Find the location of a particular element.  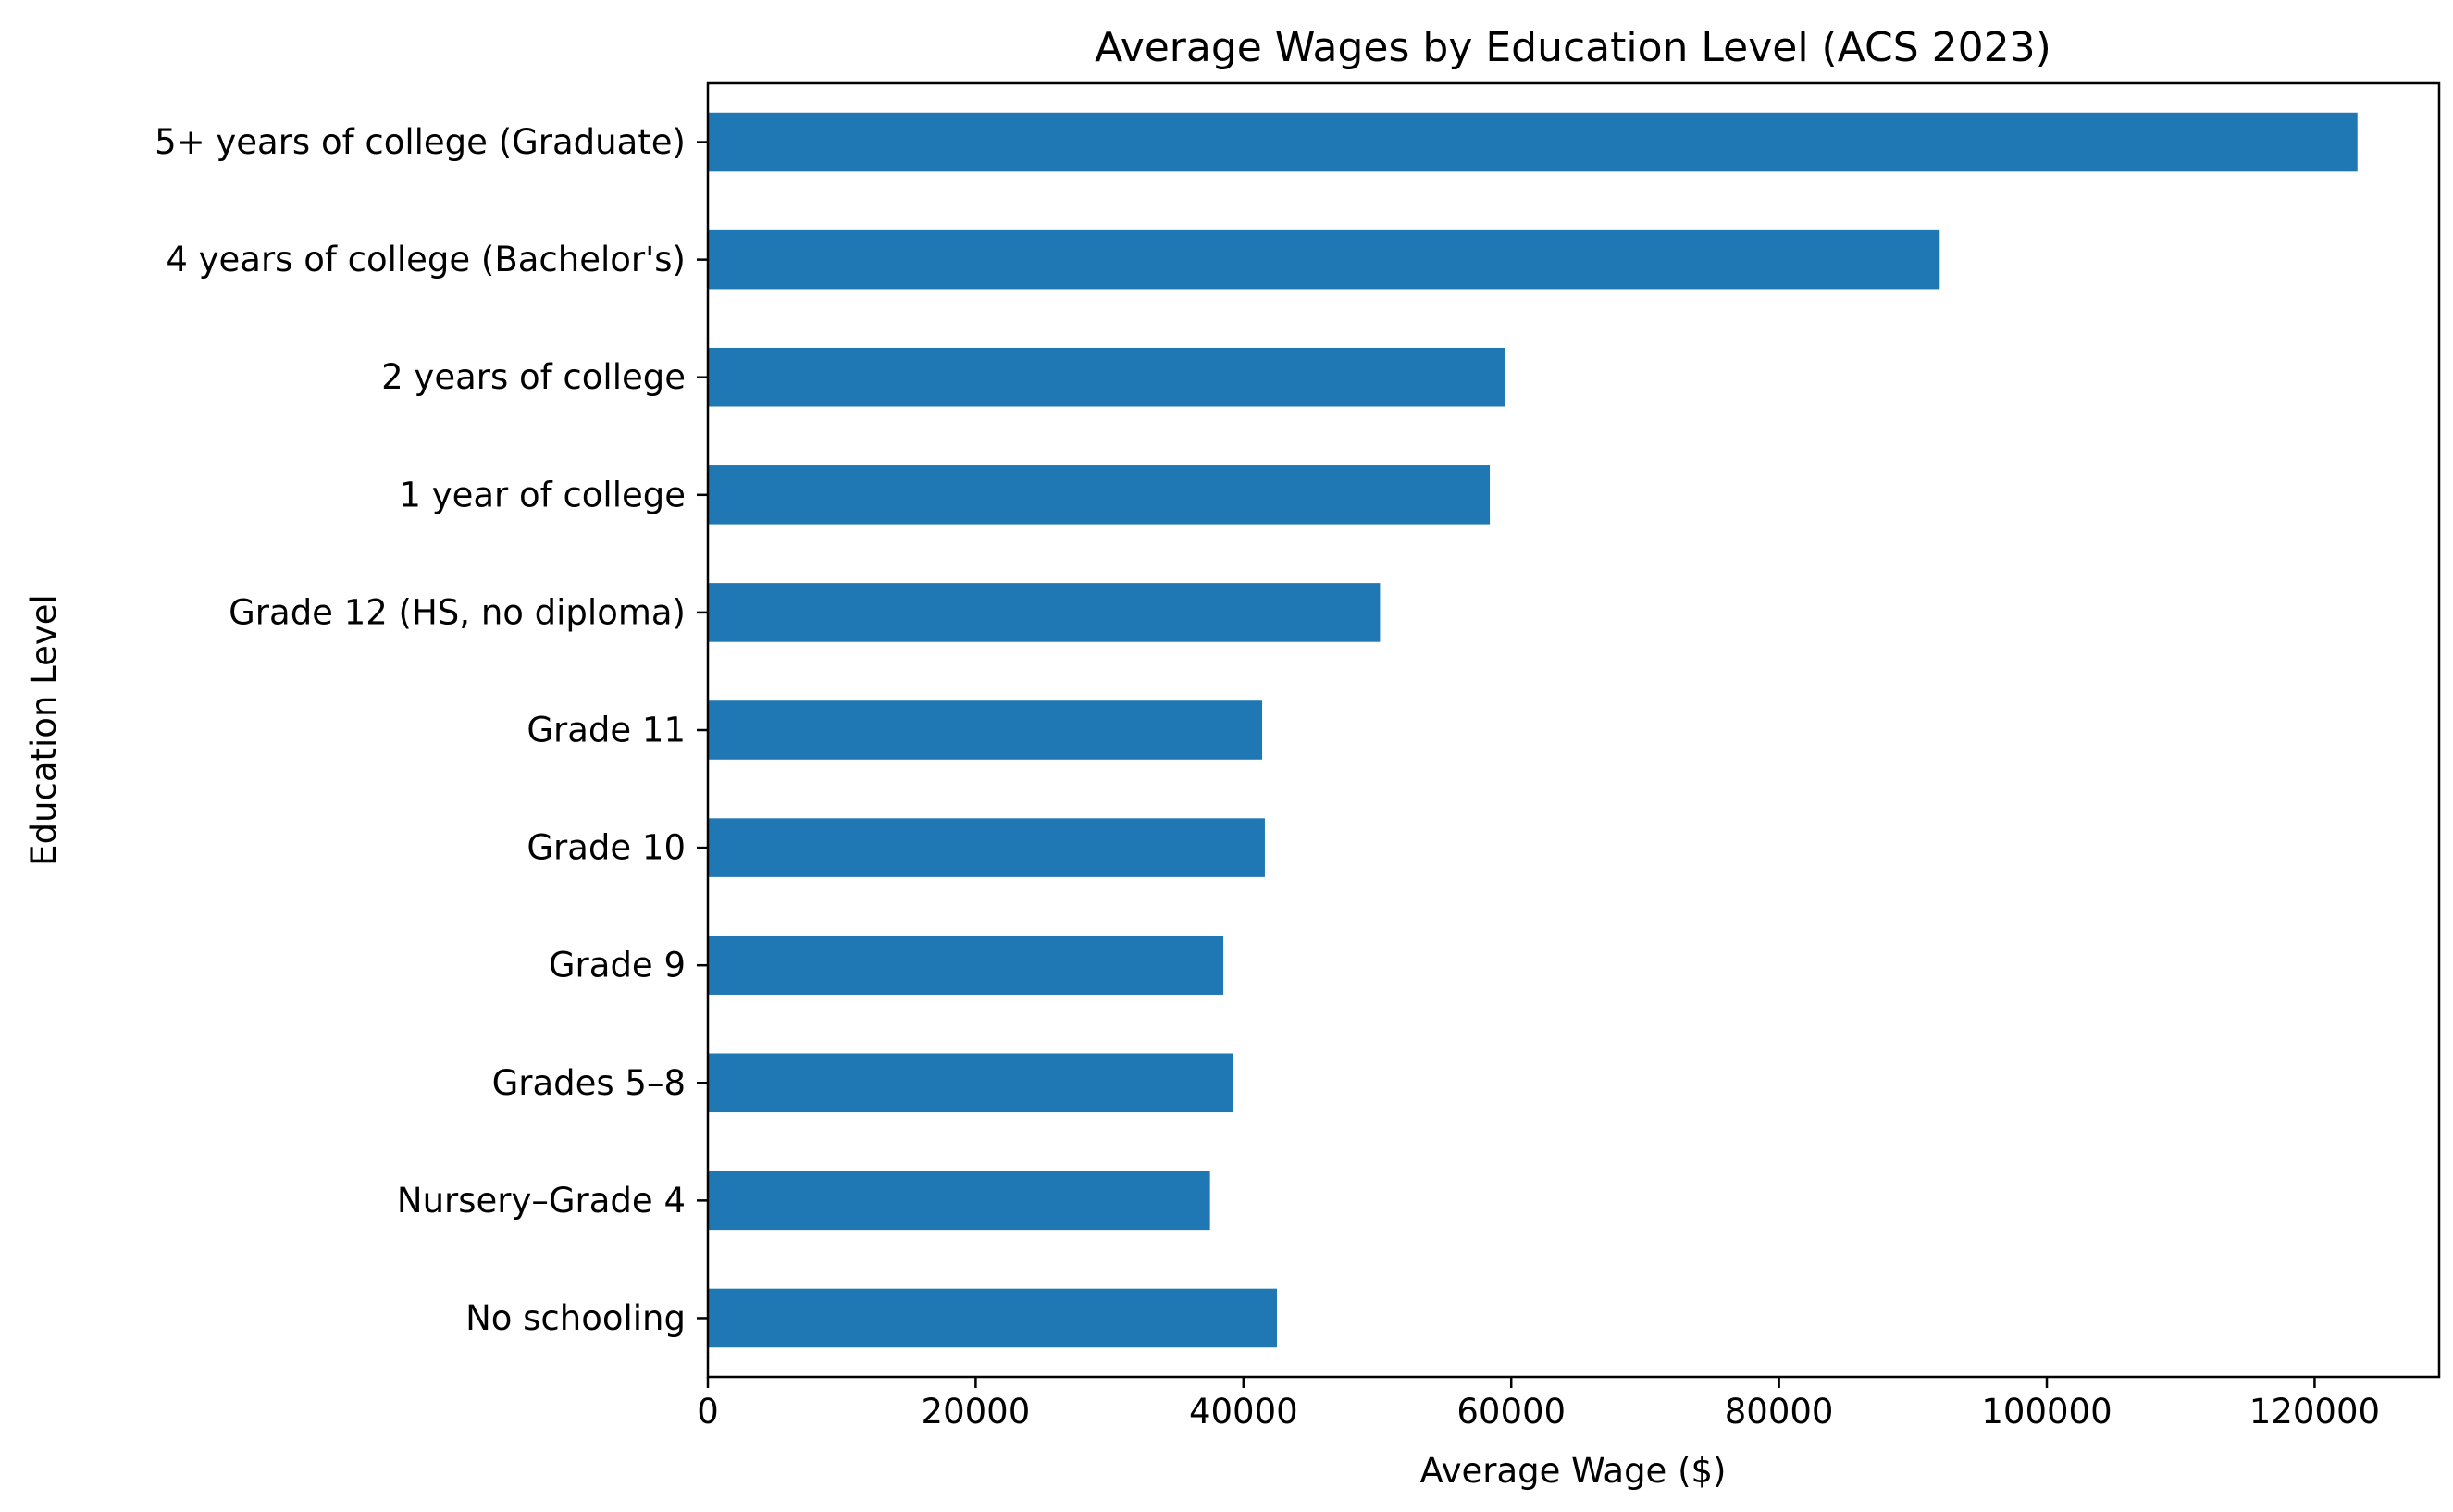

y-tick-label: 1 year of college is located at coordinates (543, 494).